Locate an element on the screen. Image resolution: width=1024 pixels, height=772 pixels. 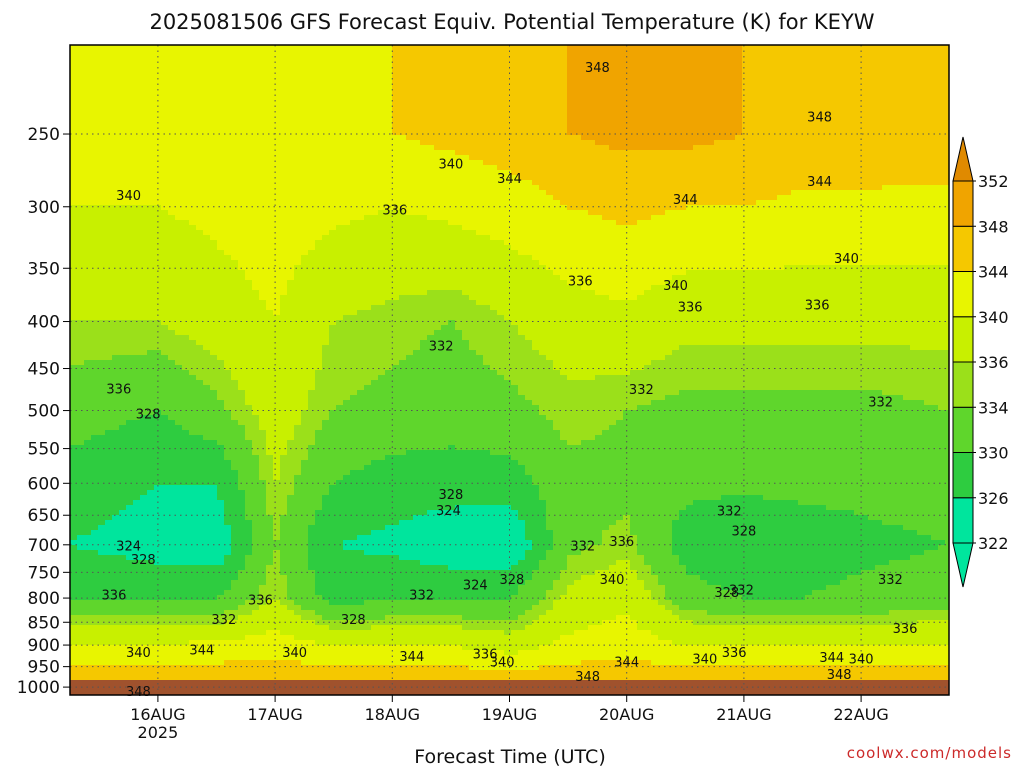
colorbar-tick-label: 352 is located at coordinates (993, 181).